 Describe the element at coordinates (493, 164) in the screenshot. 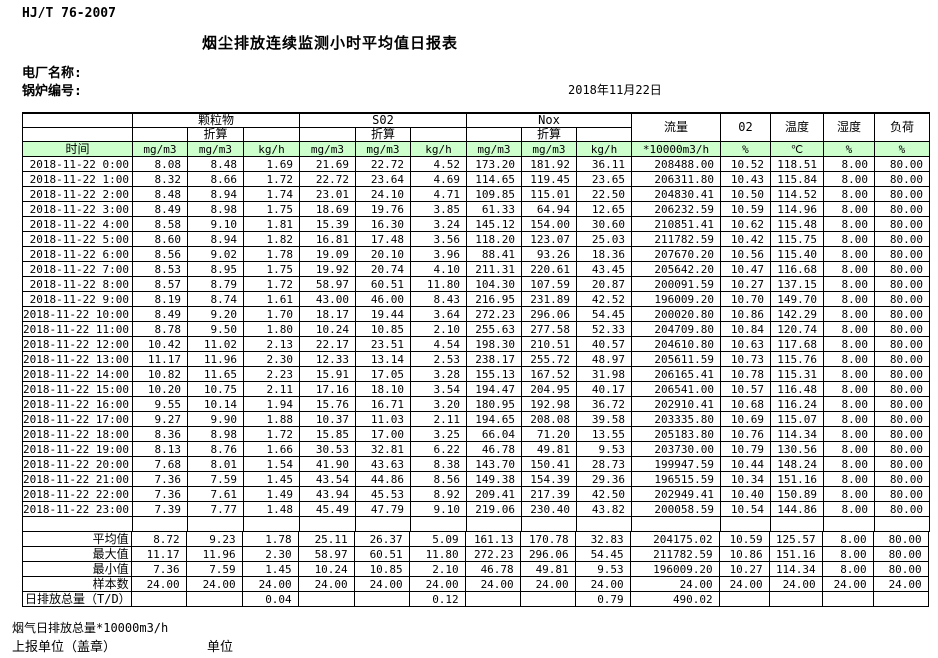

I see `value-cell: 173.20` at that location.